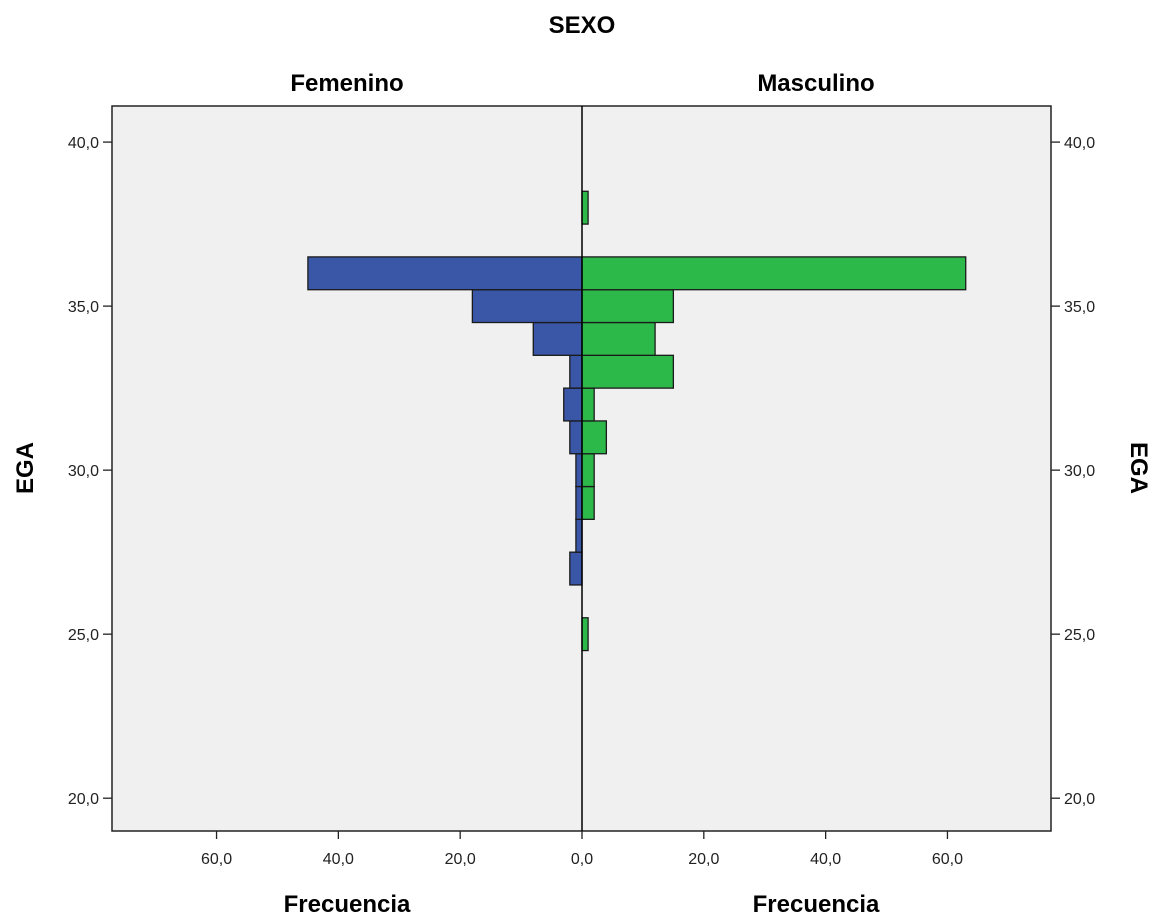 This screenshot has height=920, width=1160. I want to click on x-axis-title-right: Frecuencia, so click(816, 904).